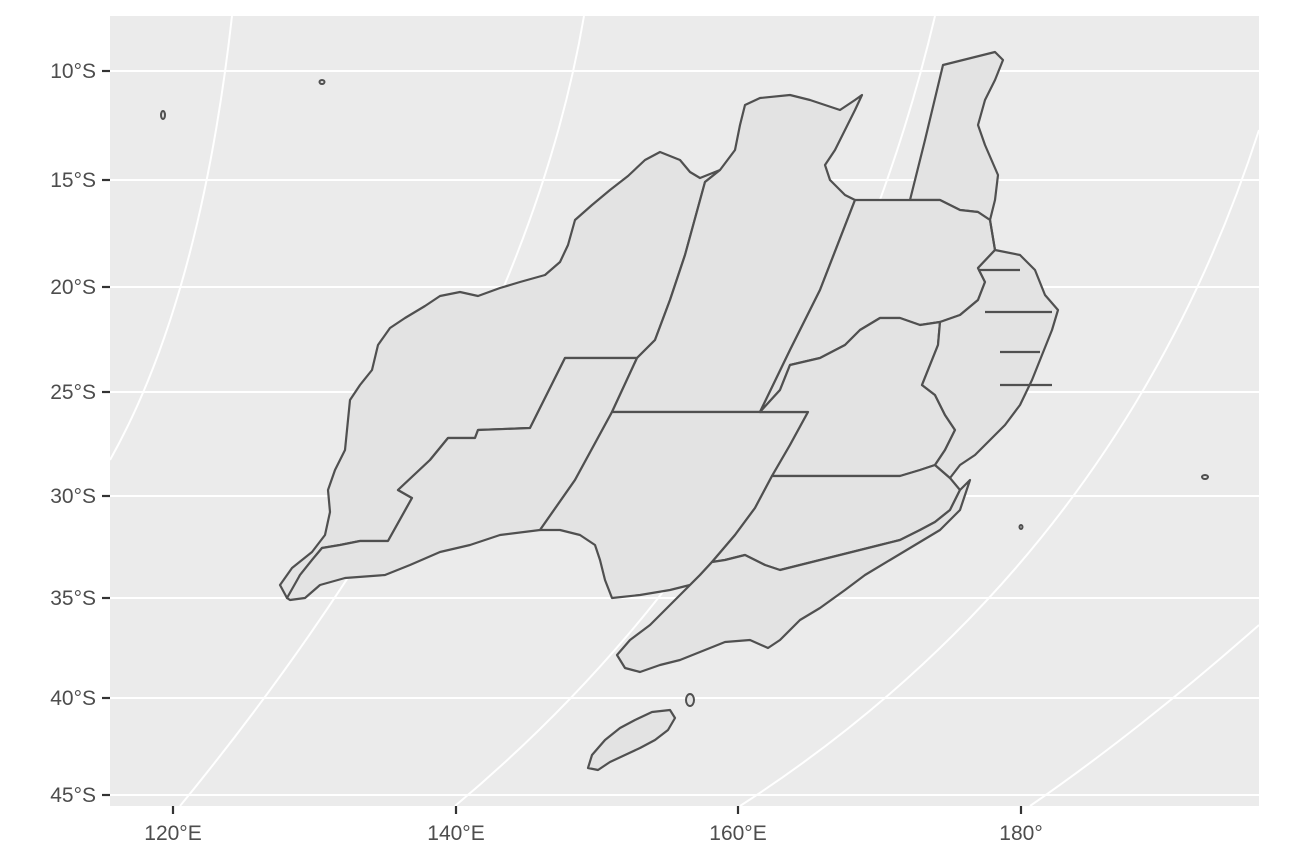 The height and width of the screenshot is (864, 1296). Describe the element at coordinates (455, 833) in the screenshot. I see `x-tick-label: 140°E` at that location.